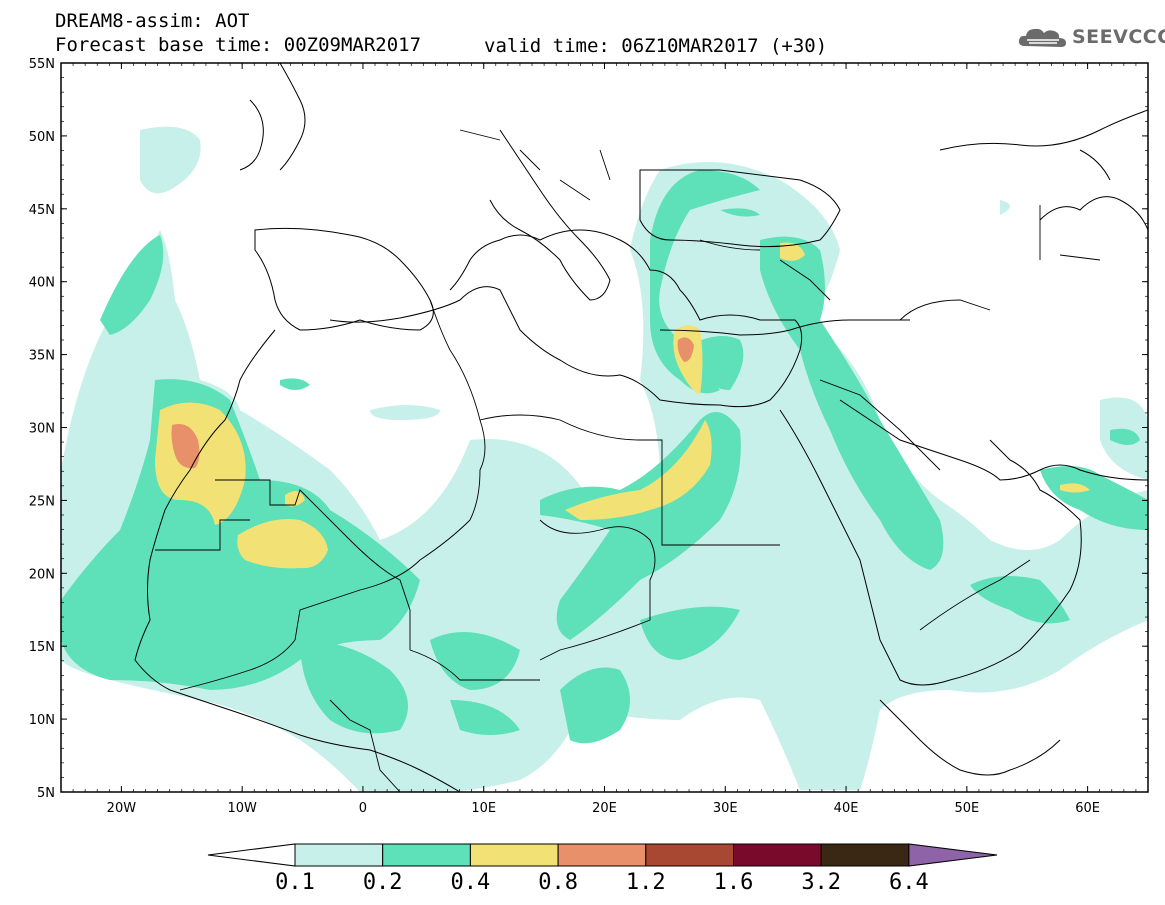  Describe the element at coordinates (966, 808) in the screenshot. I see `lon-tick-label: 50E` at that location.